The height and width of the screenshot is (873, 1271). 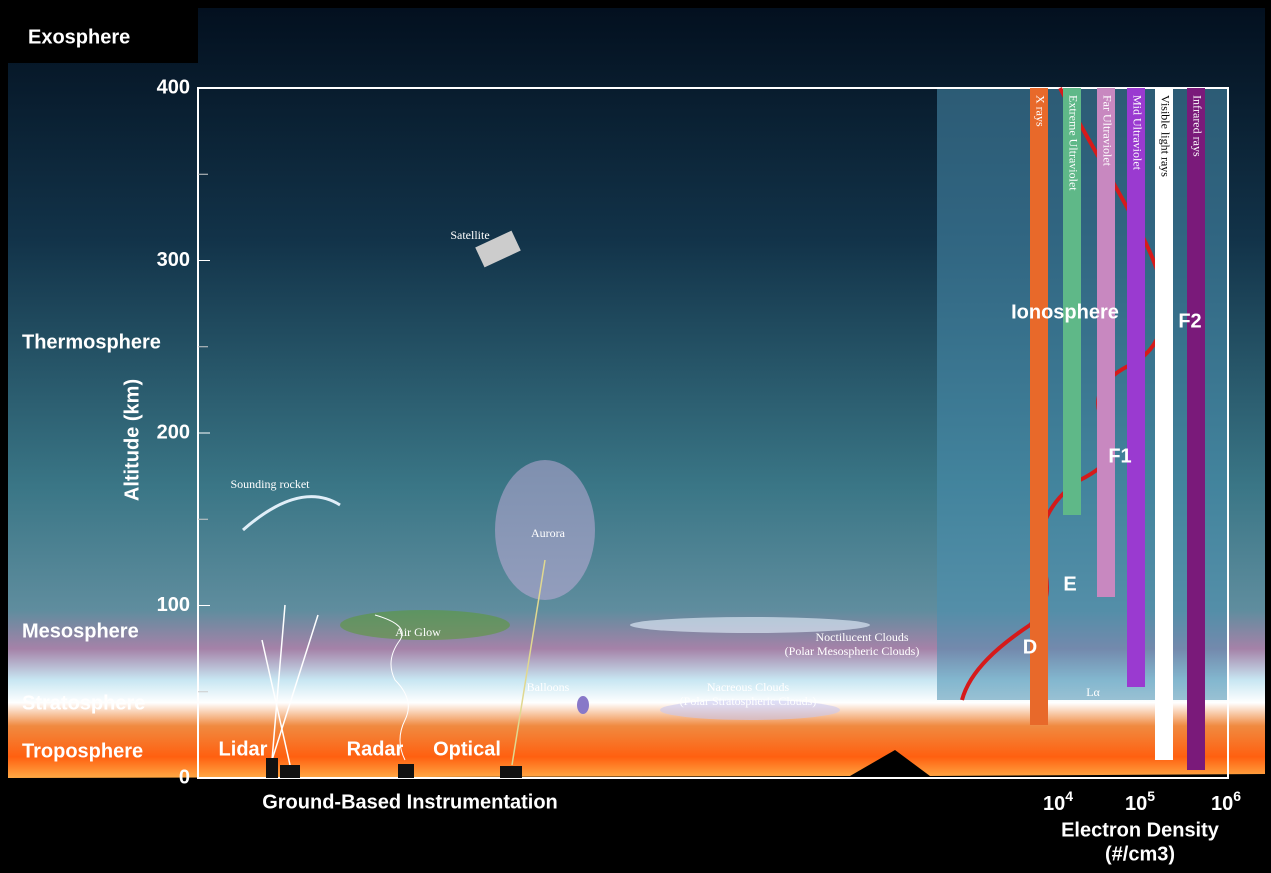 I want to click on label: Exosphere, so click(x=79, y=37).